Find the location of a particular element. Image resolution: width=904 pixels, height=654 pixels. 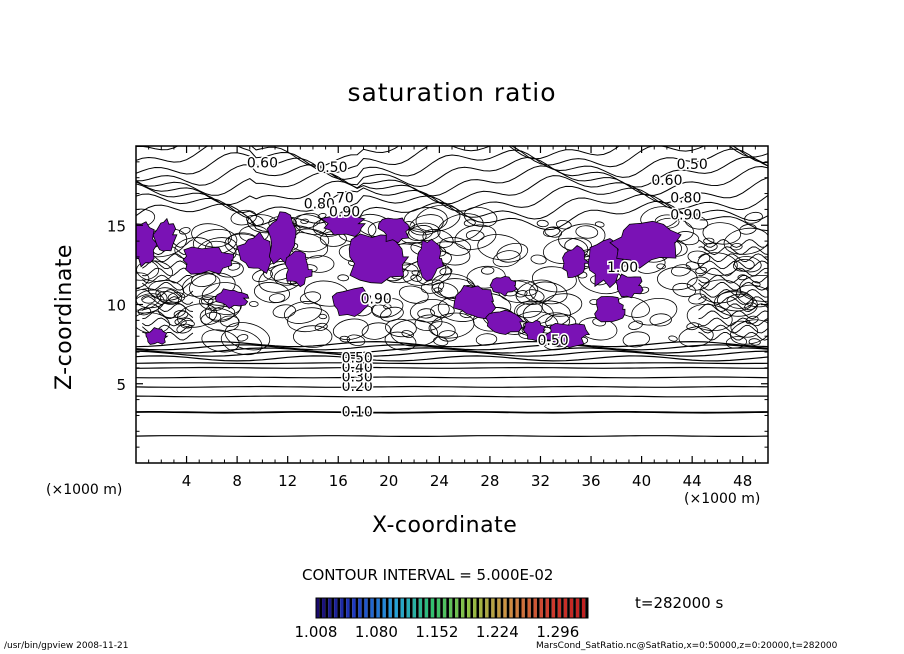

contour-interval-text: CONTOUR INTERVAL = 5.000E-02 is located at coordinates (428, 575).